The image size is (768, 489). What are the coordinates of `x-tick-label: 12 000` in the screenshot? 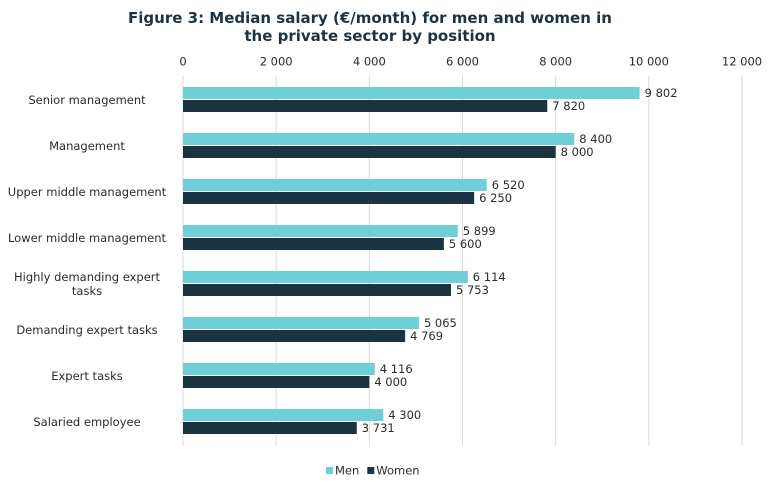 It's located at (742, 62).